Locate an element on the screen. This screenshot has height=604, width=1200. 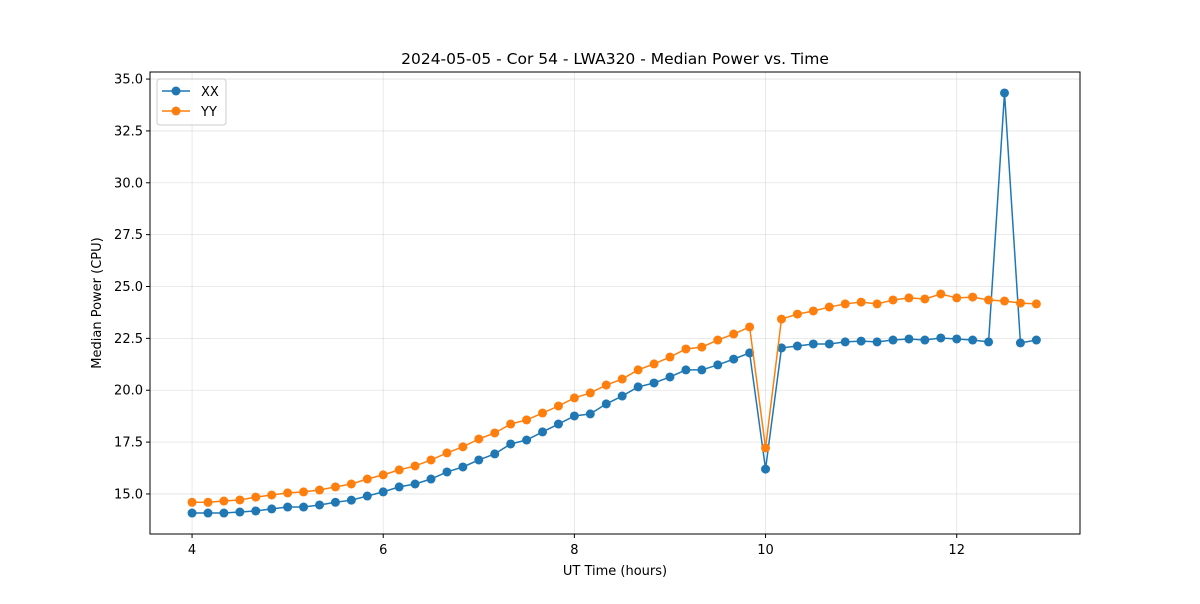
y-tick-label: 22.5 is located at coordinates (128, 339).